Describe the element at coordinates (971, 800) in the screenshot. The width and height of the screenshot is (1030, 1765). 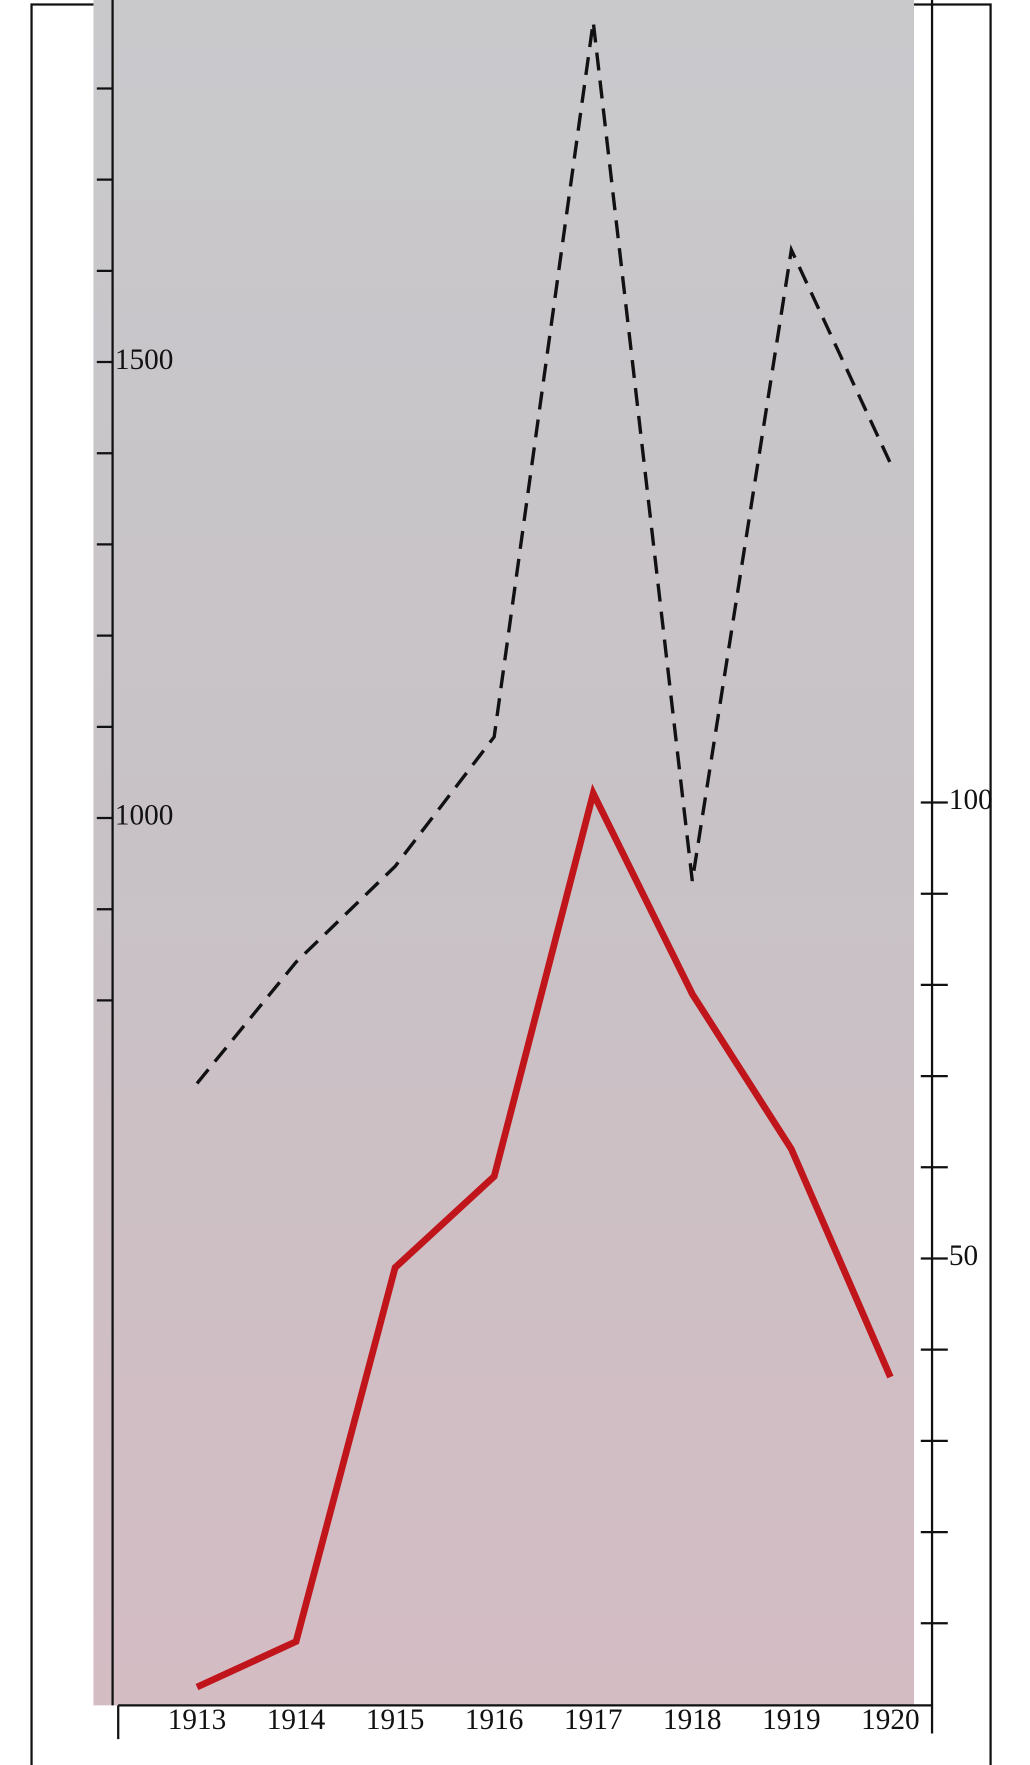
I see `y2-tick-label: 100` at that location.